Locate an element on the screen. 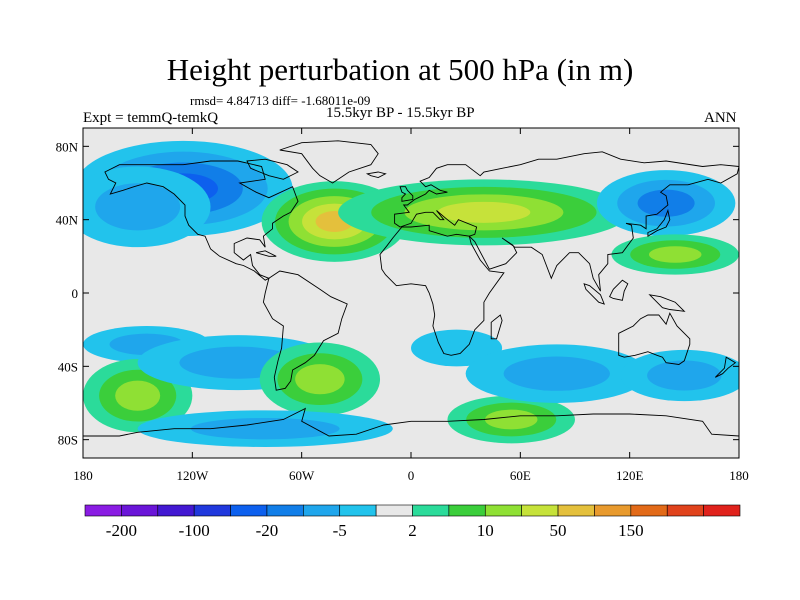  coastline-north-america is located at coordinates (201, 220).